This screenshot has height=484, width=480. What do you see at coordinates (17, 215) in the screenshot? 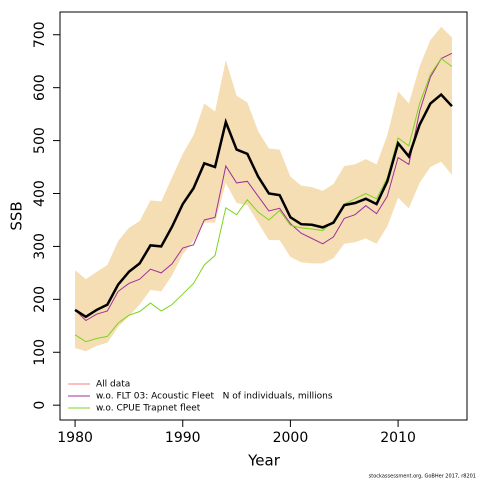
I see `y-axis-label: SSB` at bounding box center [17, 215].